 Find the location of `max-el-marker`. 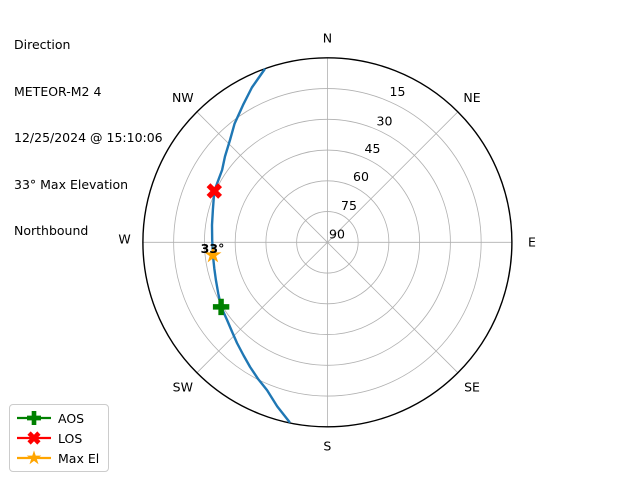

max-el-marker is located at coordinates (213, 254).